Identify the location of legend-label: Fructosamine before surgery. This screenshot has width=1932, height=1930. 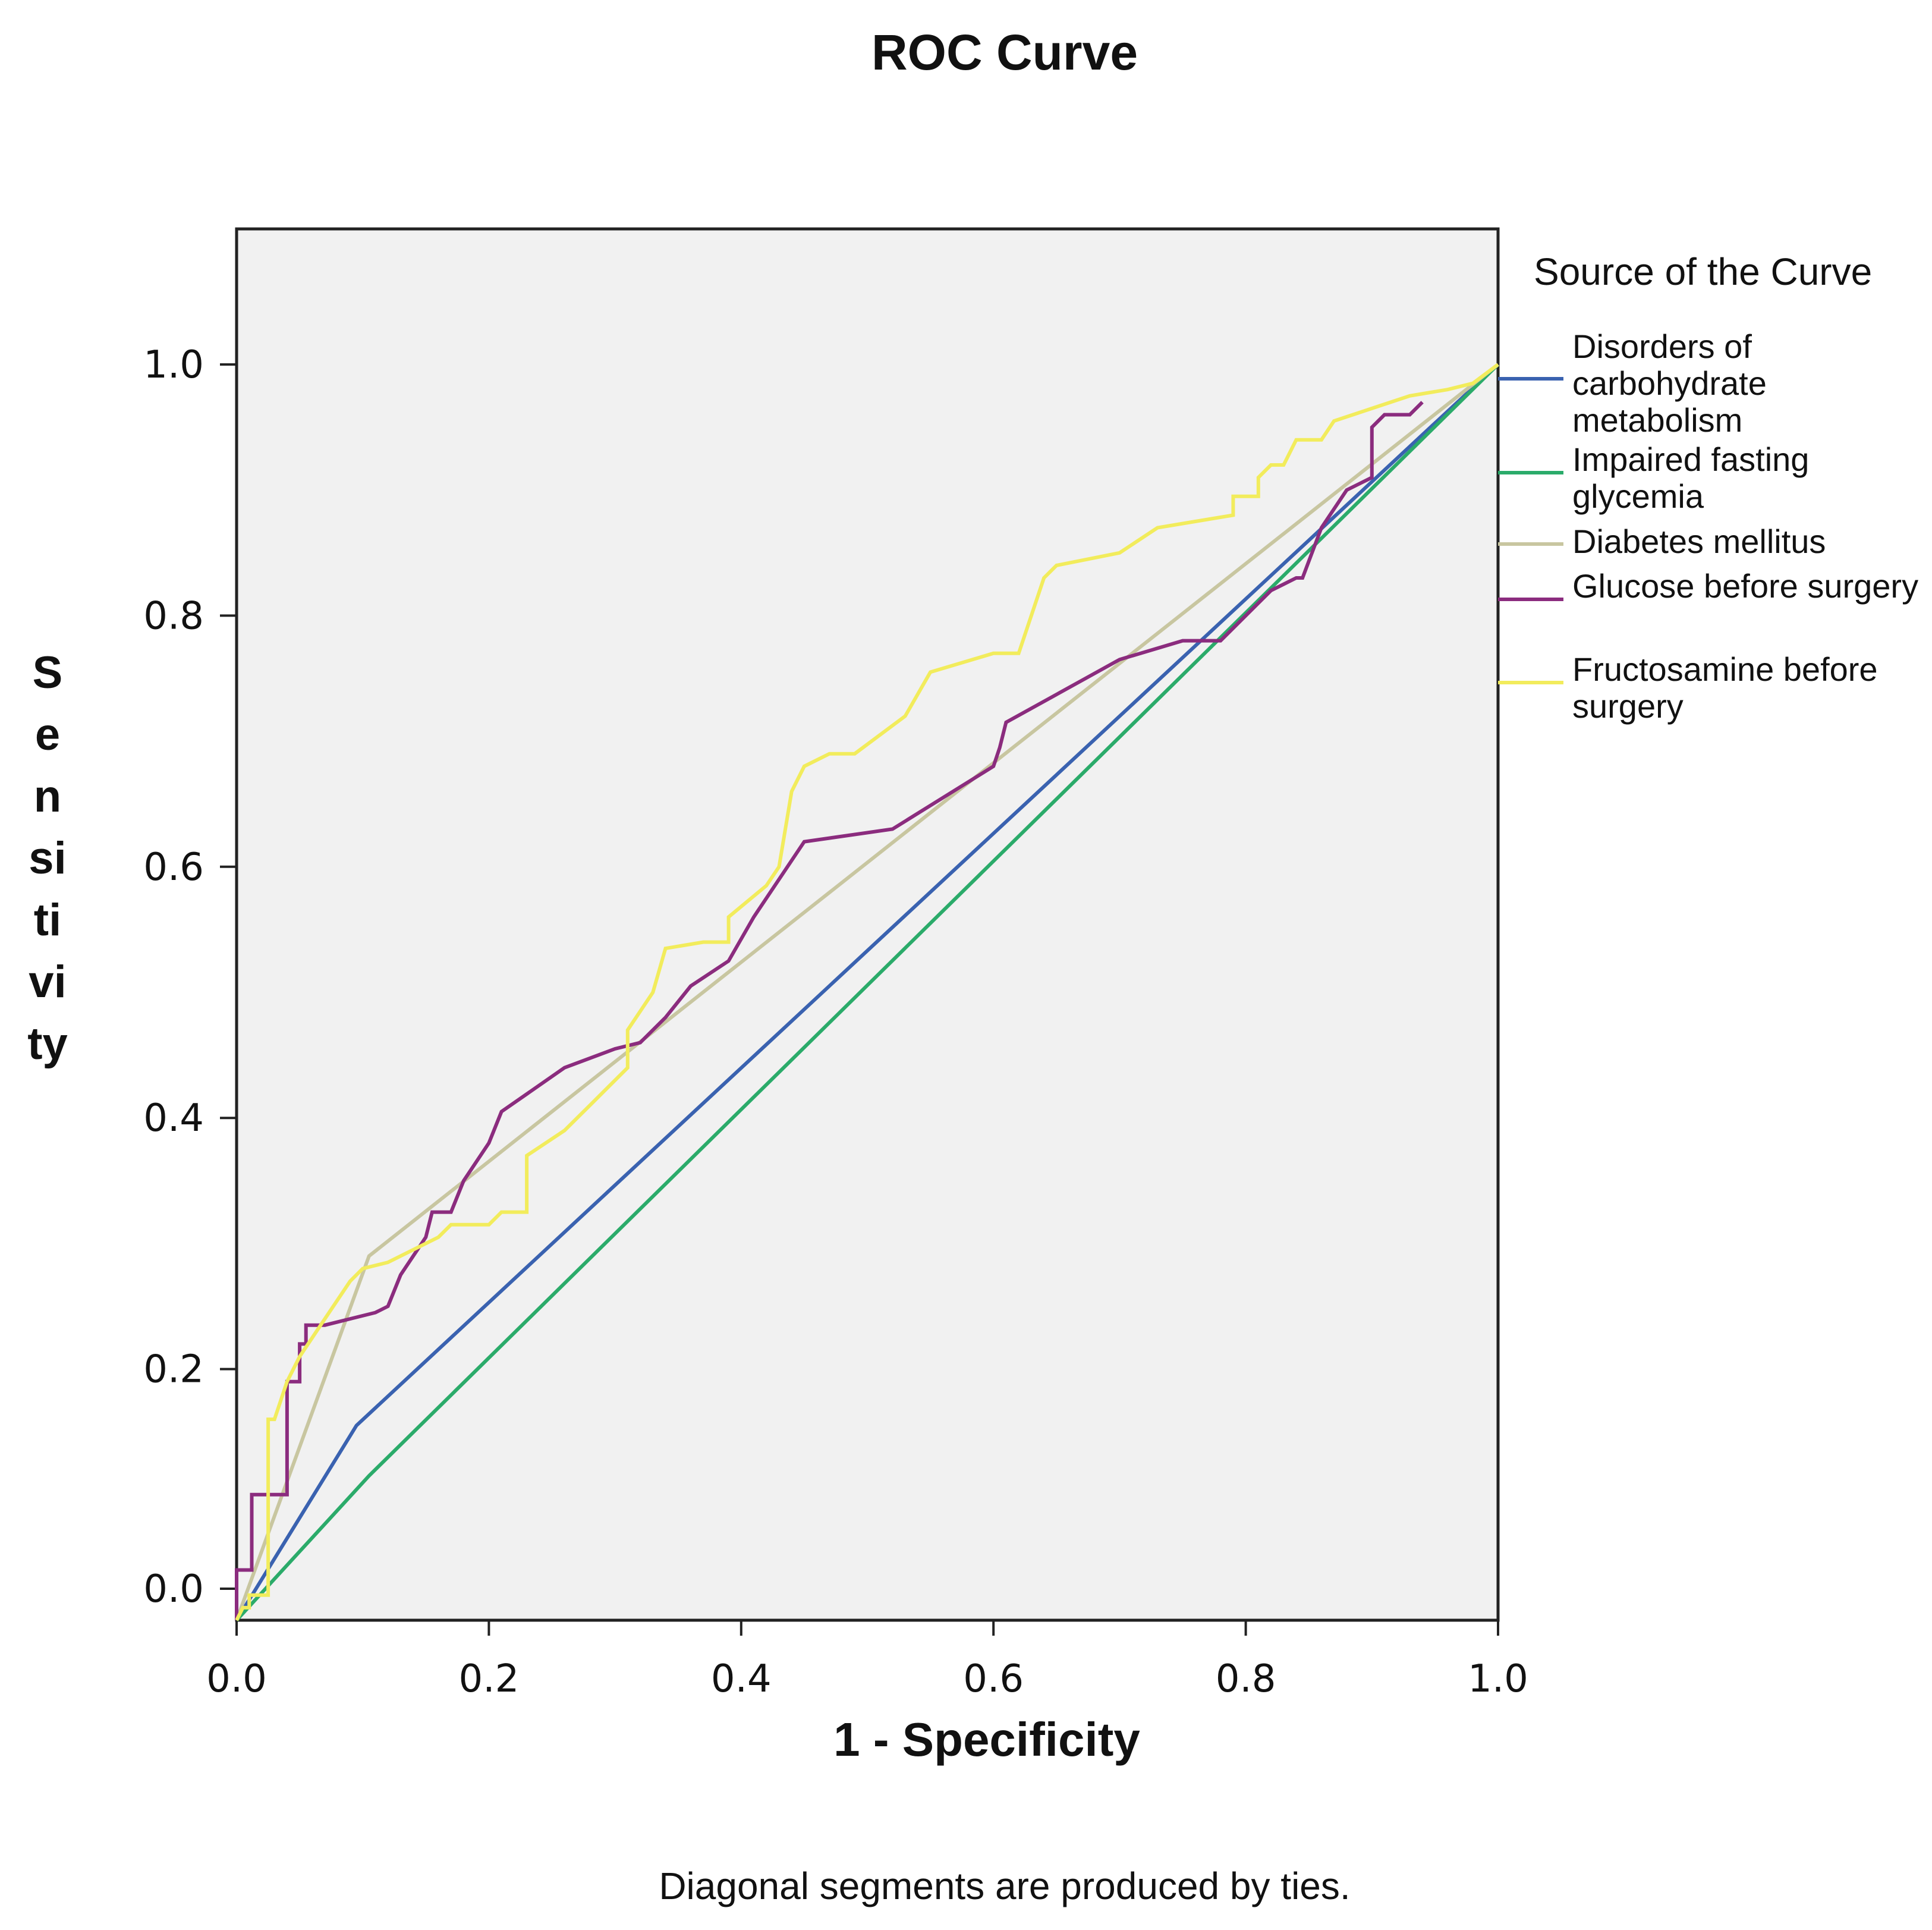
(1725, 687).